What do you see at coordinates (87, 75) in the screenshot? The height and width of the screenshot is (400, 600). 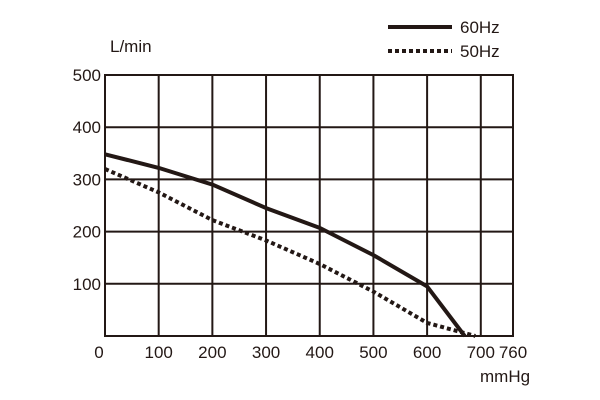 I see `y-tick-label: 500` at bounding box center [87, 75].